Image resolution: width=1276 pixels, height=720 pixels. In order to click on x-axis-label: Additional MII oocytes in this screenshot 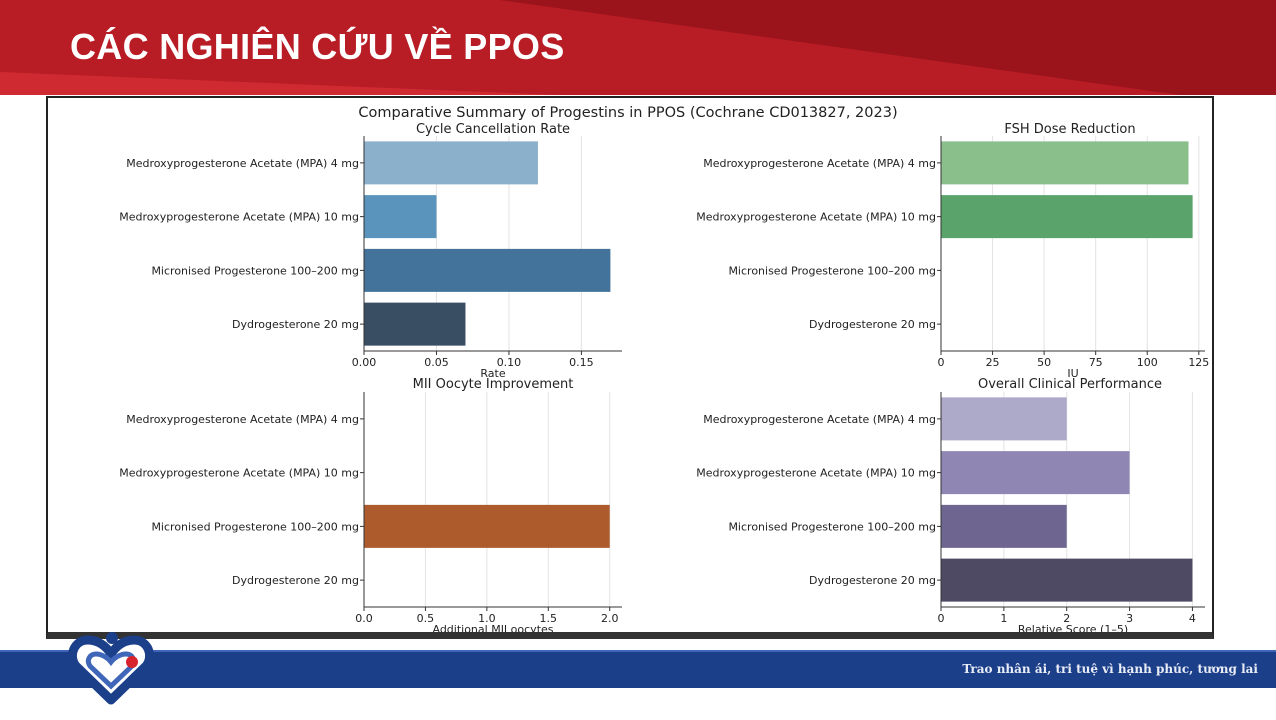, I will do `click(492, 627)`.